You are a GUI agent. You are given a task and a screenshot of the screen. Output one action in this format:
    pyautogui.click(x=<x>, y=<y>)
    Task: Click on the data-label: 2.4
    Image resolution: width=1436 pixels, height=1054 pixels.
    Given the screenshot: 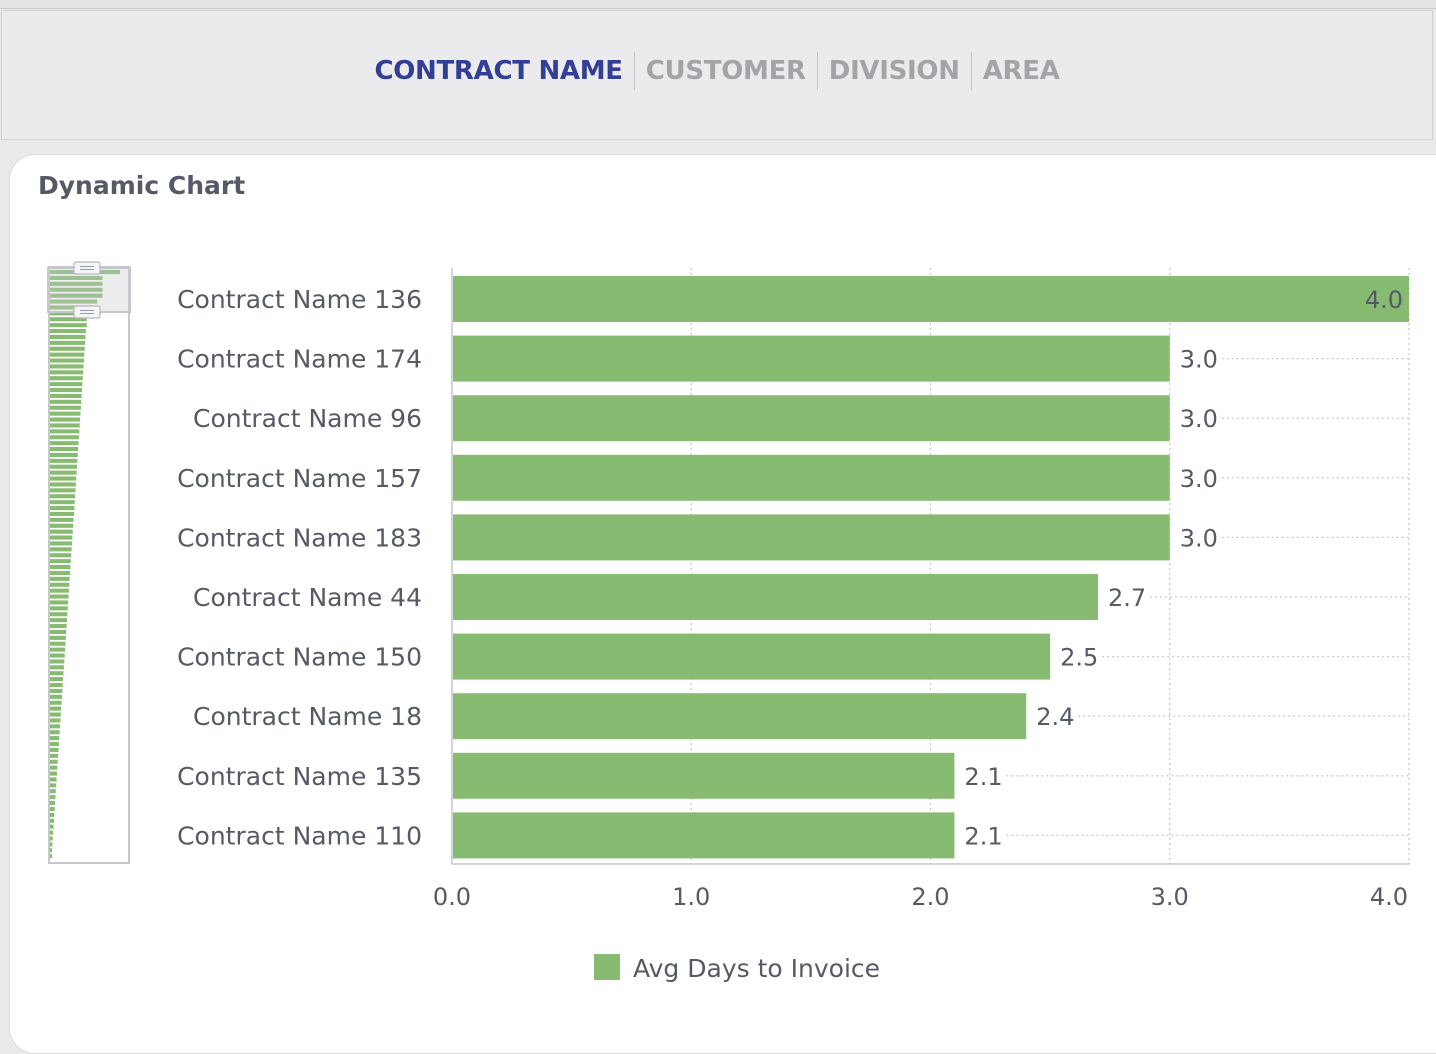 What is the action you would take?
    pyautogui.click(x=1055, y=717)
    